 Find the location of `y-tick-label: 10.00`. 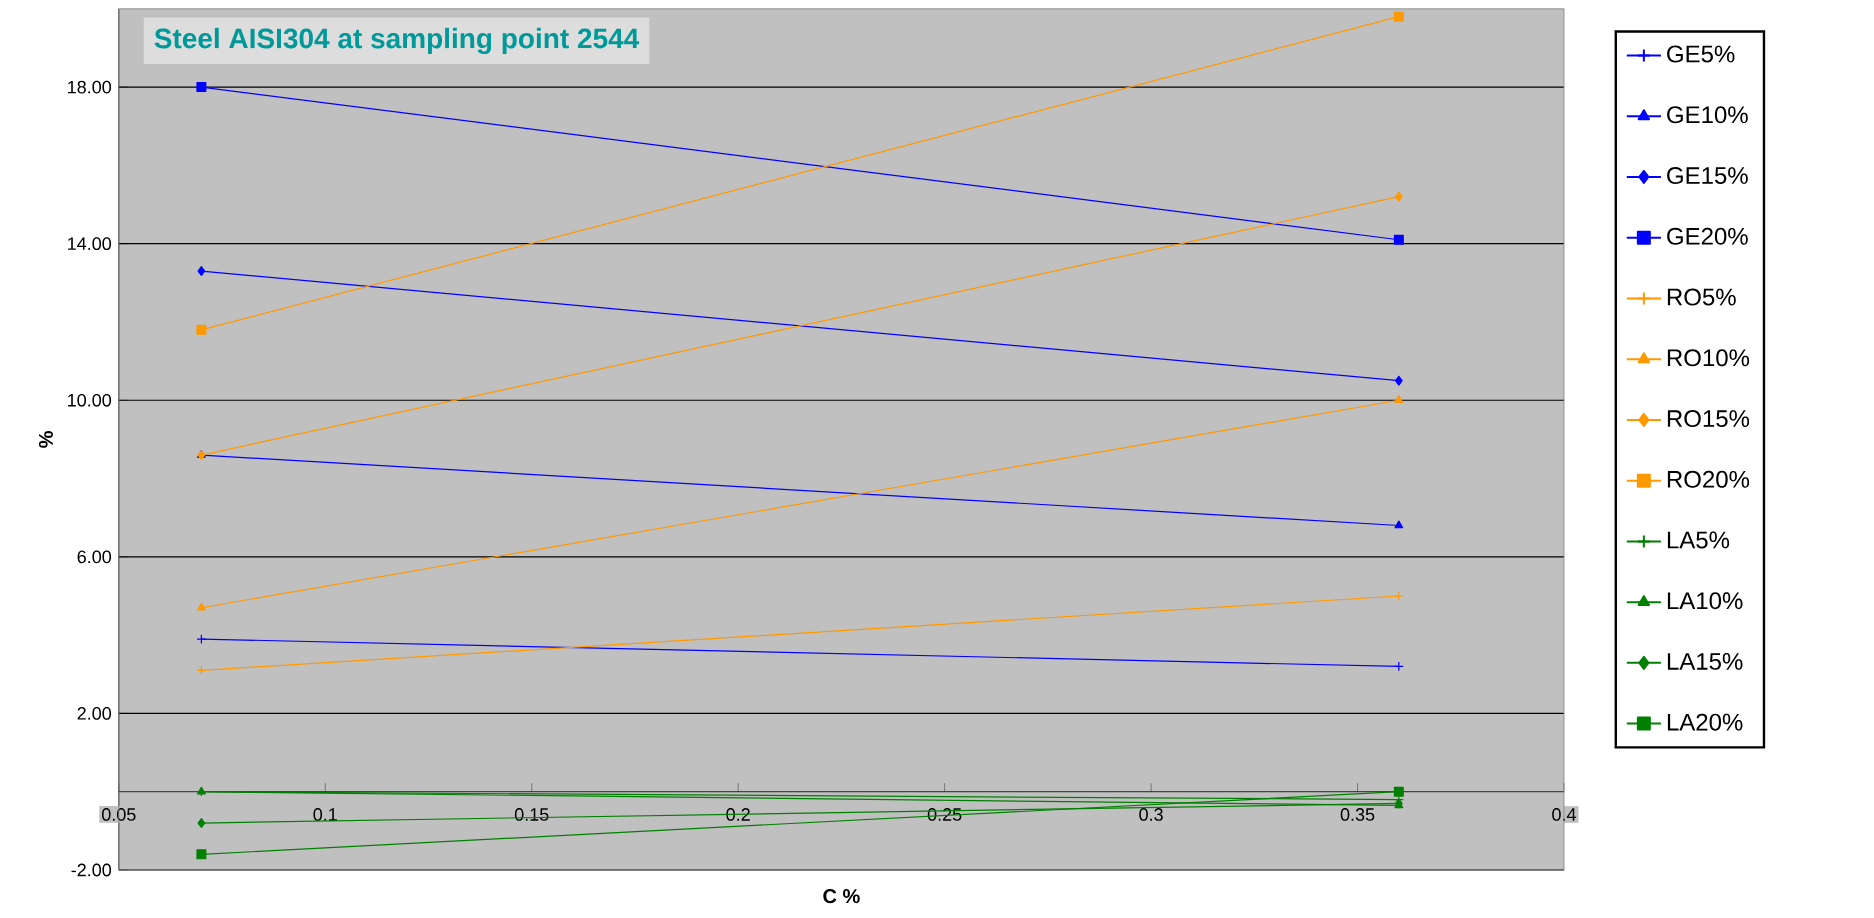

y-tick-label: 10.00 is located at coordinates (90, 400).